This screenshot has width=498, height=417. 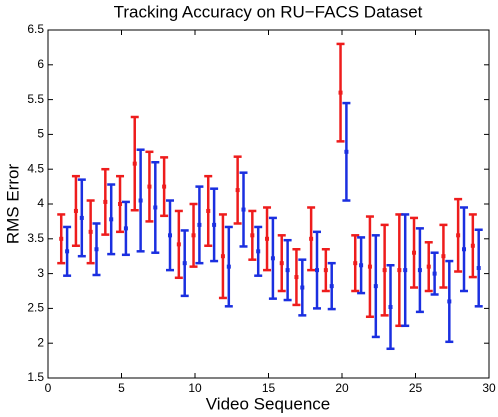 I want to click on y-tick-label: 2.5, so click(x=35, y=308).